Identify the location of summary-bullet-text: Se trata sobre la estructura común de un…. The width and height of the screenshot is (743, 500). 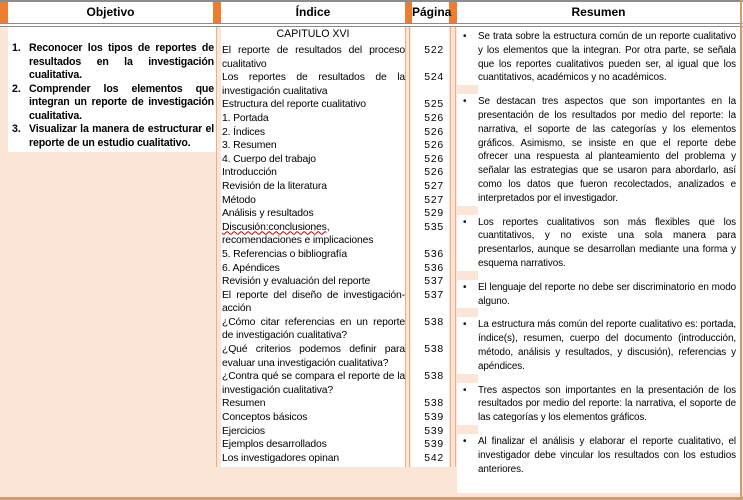
(607, 57).